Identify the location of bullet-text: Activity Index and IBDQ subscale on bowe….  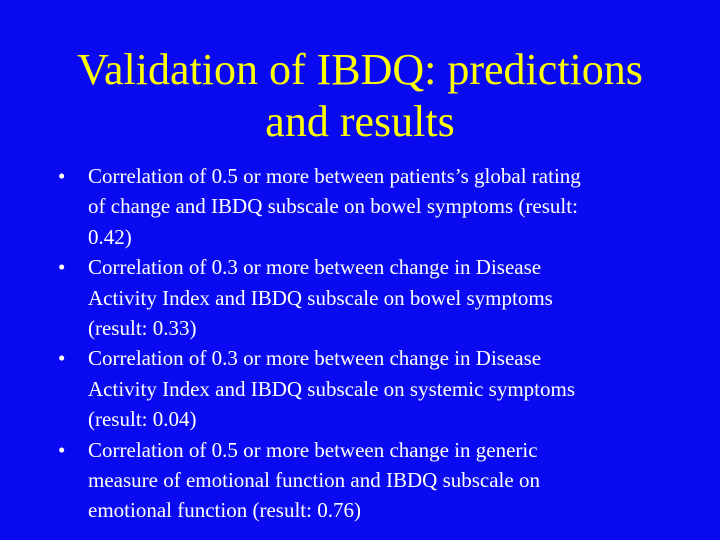
(320, 297).